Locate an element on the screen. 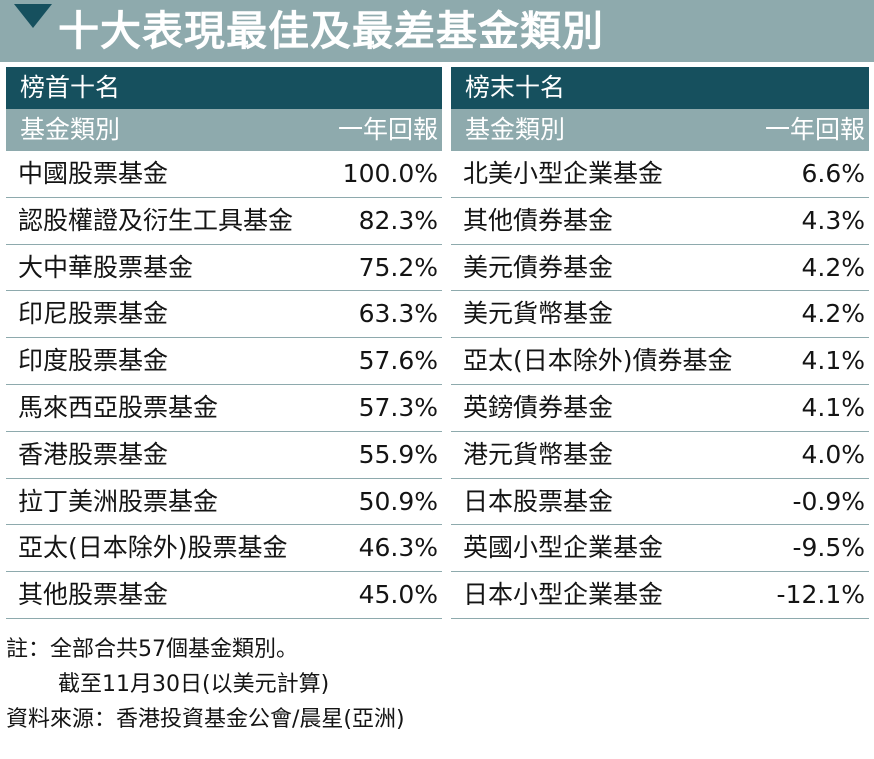  one-year-return-value: 57.3% is located at coordinates (398, 407).